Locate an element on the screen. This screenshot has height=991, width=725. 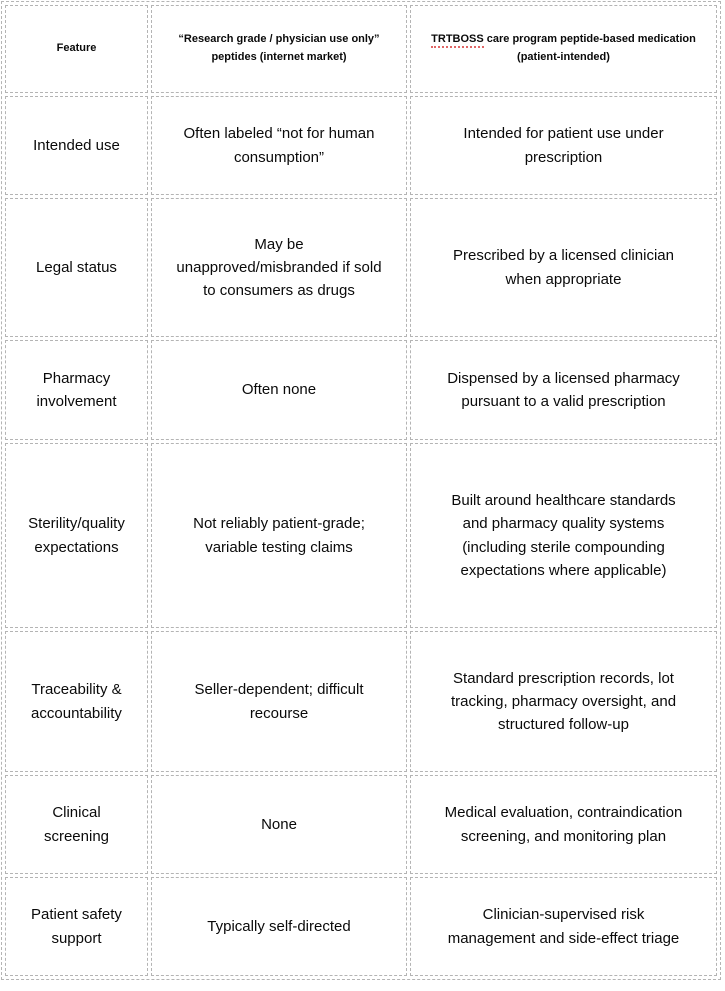
cell-feature: Pharmacy involvement is located at coordinates (76, 390).